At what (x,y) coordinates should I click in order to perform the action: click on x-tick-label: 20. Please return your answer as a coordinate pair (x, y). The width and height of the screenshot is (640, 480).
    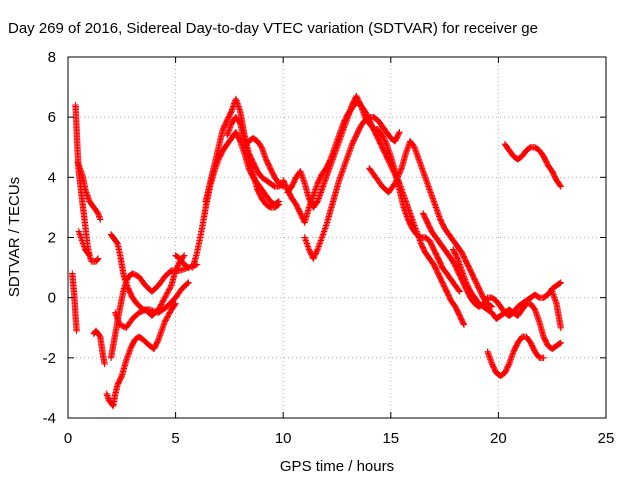
    Looking at the image, I should click on (498, 438).